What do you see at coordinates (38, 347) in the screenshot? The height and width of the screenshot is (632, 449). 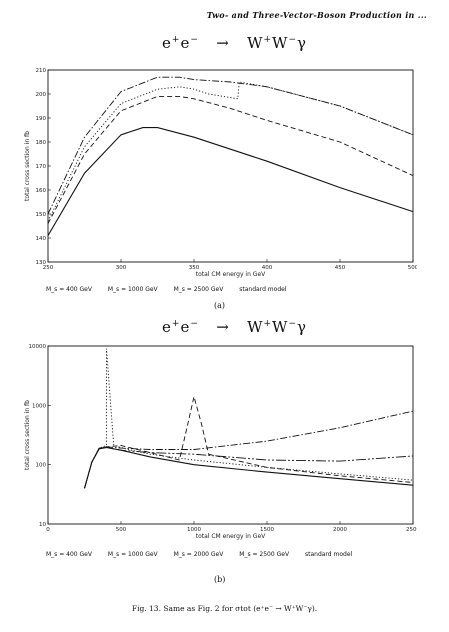 I see `y-tick-label: 10000` at bounding box center [38, 347].